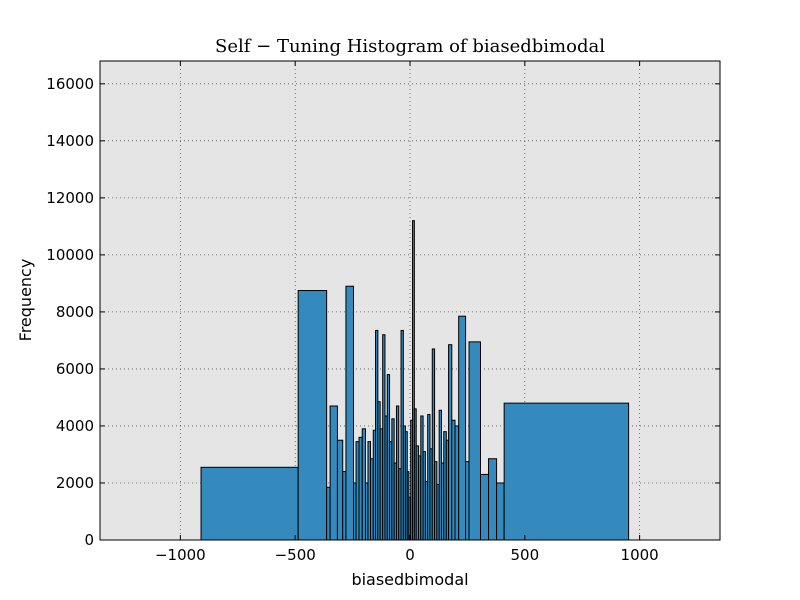 Image resolution: width=800 pixels, height=600 pixels. What do you see at coordinates (70, 141) in the screenshot?
I see `y-tick-label: 14000` at bounding box center [70, 141].